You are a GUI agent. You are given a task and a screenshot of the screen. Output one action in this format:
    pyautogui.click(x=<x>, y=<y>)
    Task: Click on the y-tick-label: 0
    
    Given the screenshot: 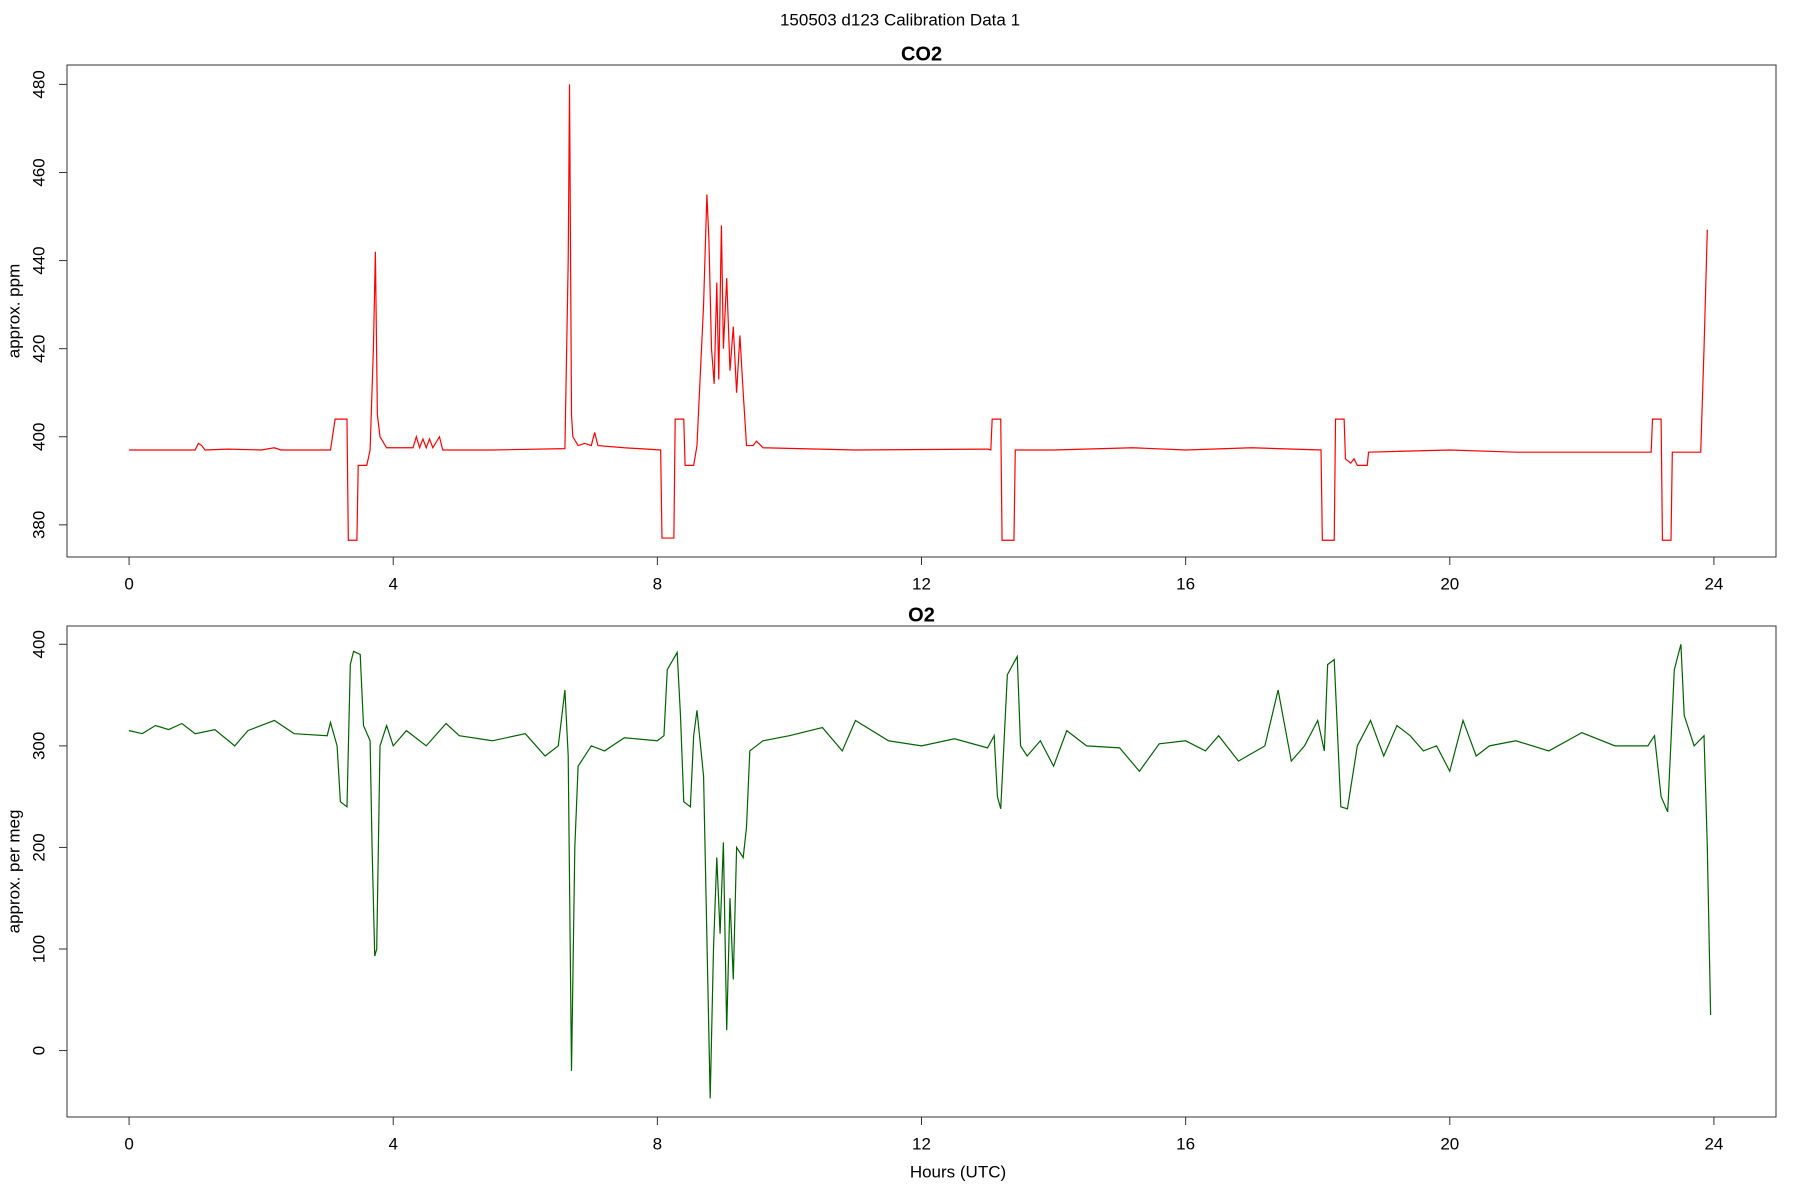 What is the action you would take?
    pyautogui.click(x=38, y=1050)
    